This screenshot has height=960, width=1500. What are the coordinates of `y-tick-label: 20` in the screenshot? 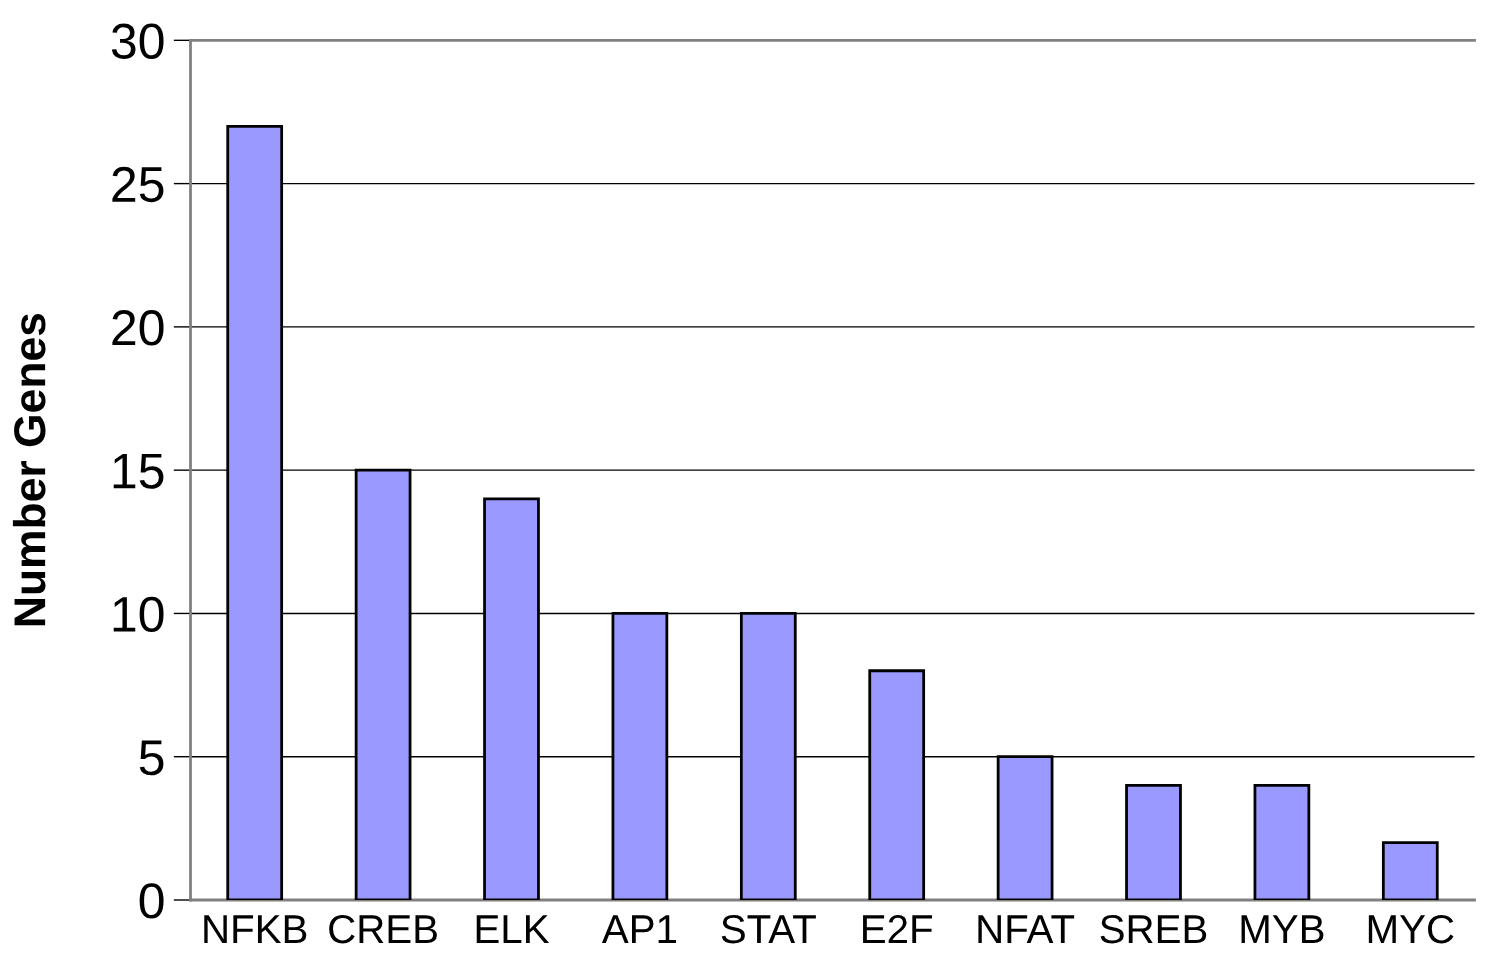 It's located at (138, 328).